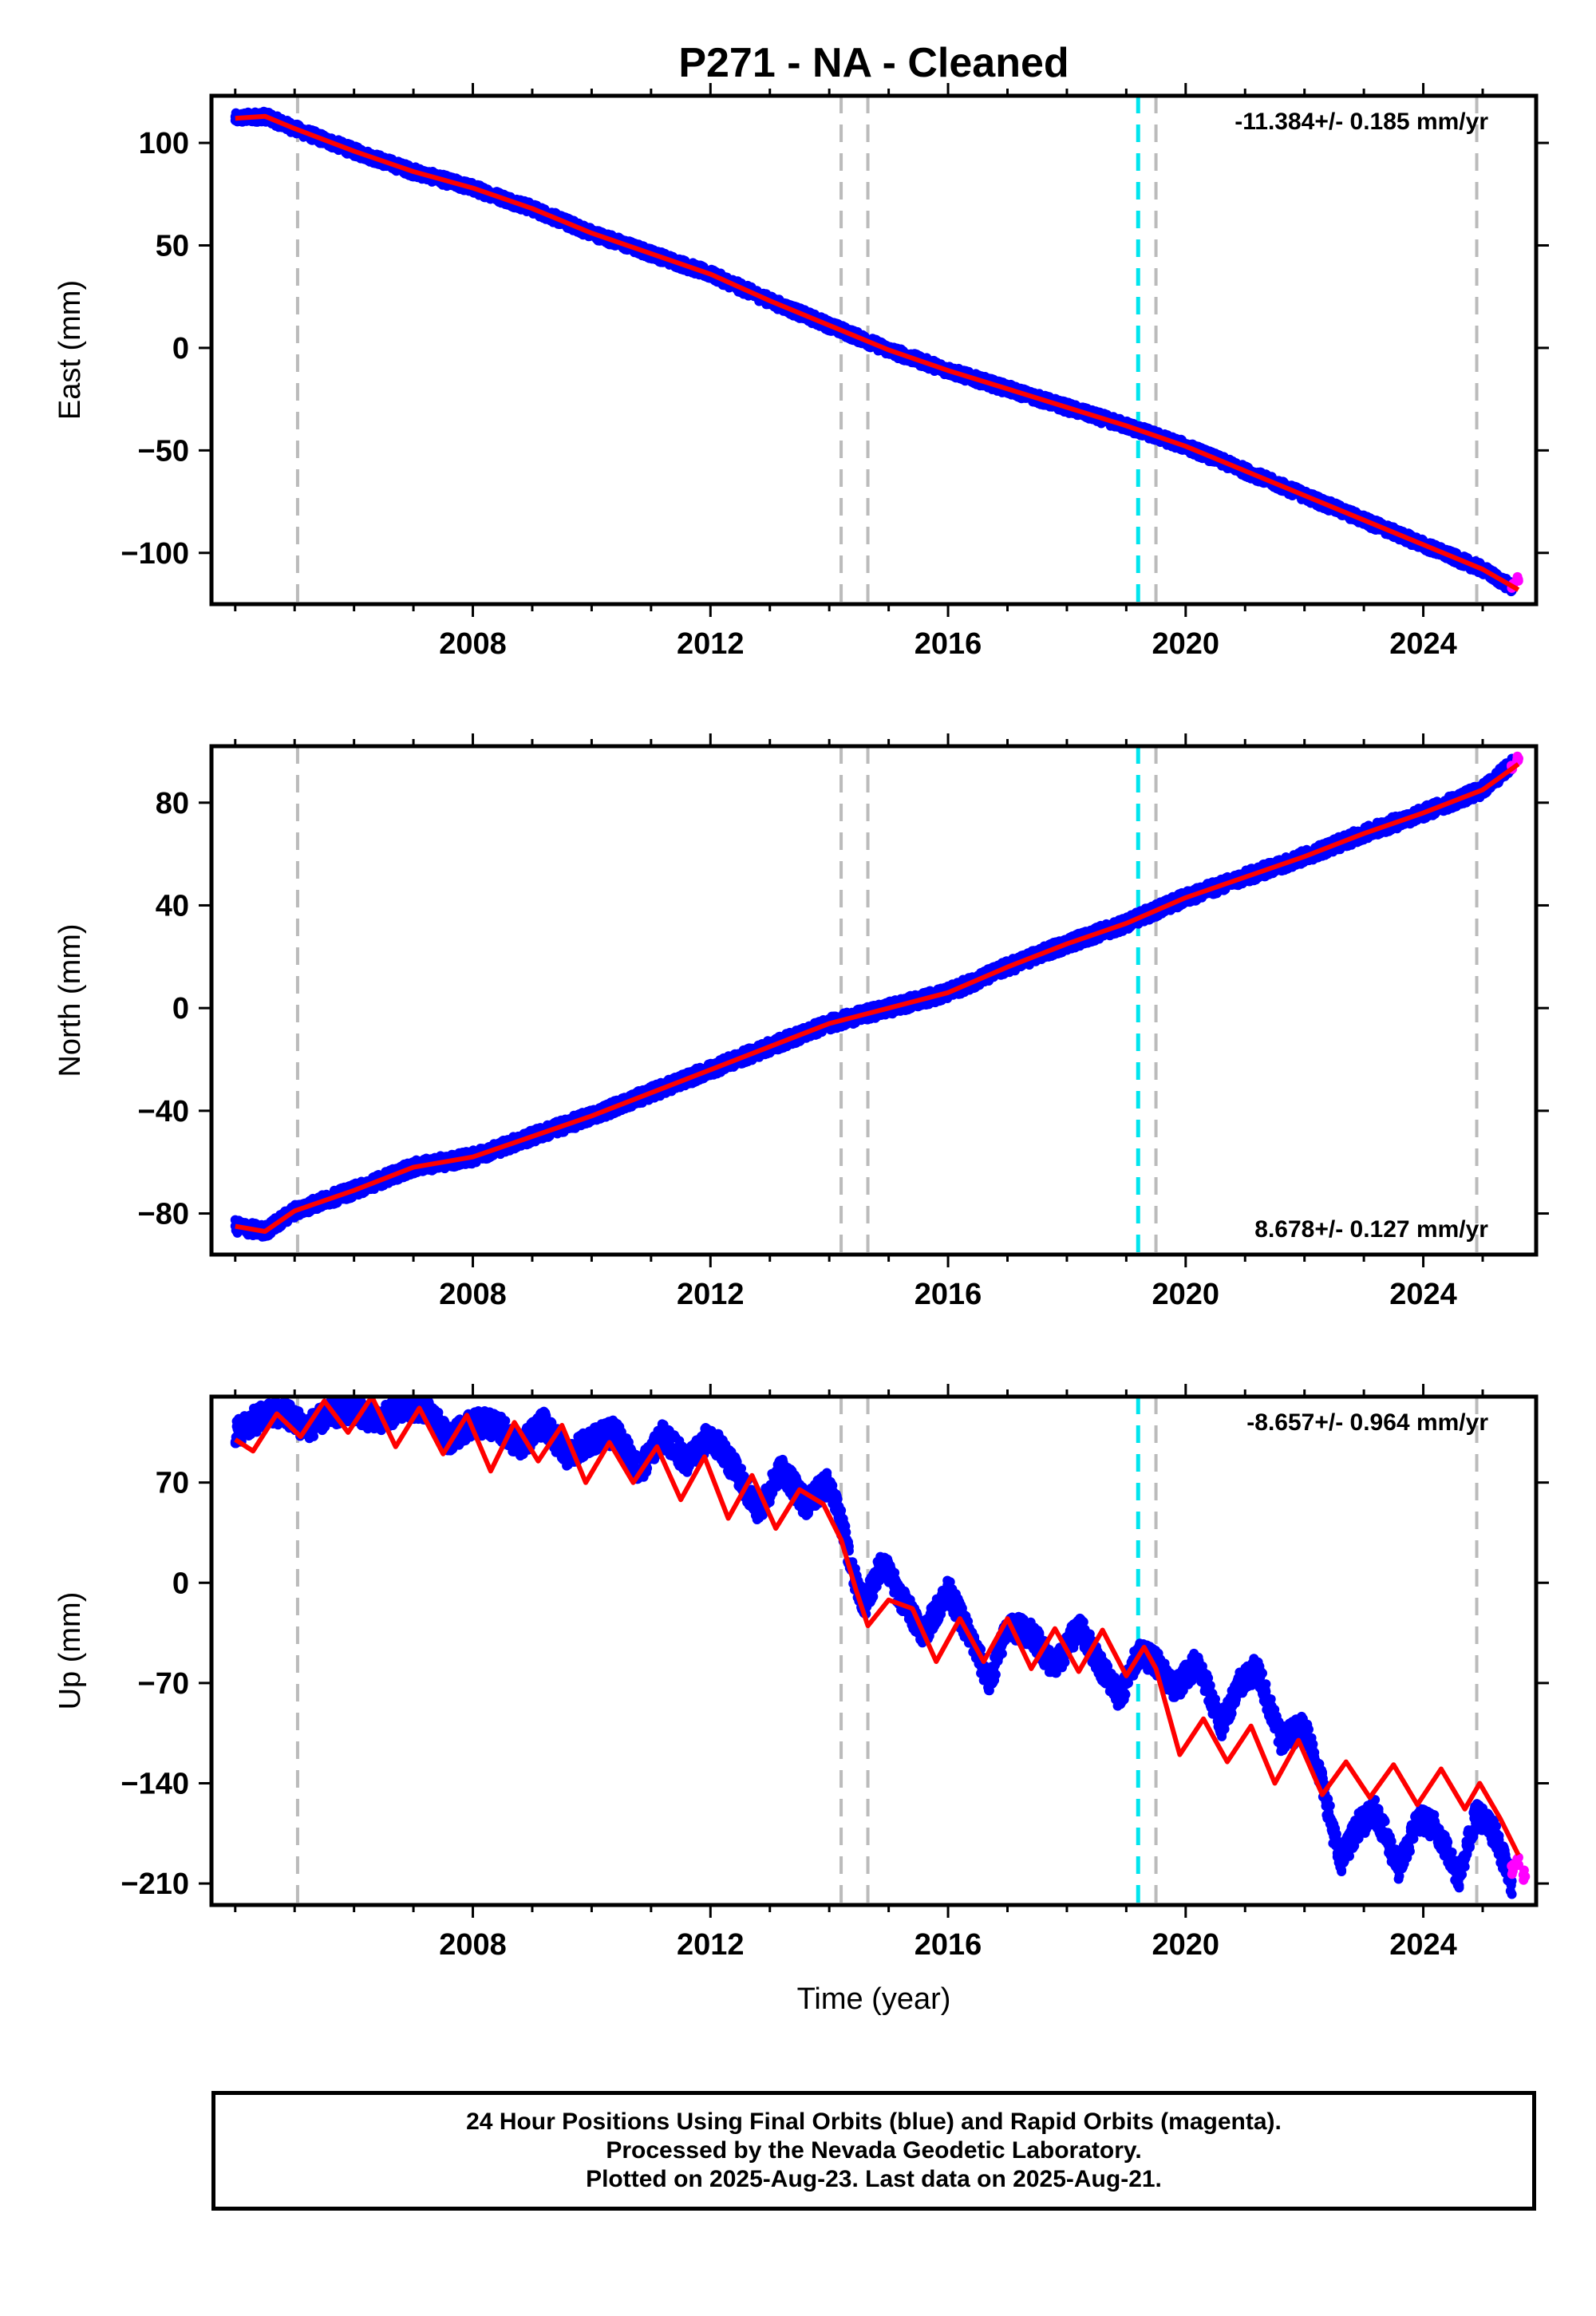 This screenshot has height=2316, width=1596. What do you see at coordinates (1361, 122) in the screenshot?
I see `rate-label: -11.384+/- 0.185 mm/yr` at bounding box center [1361, 122].